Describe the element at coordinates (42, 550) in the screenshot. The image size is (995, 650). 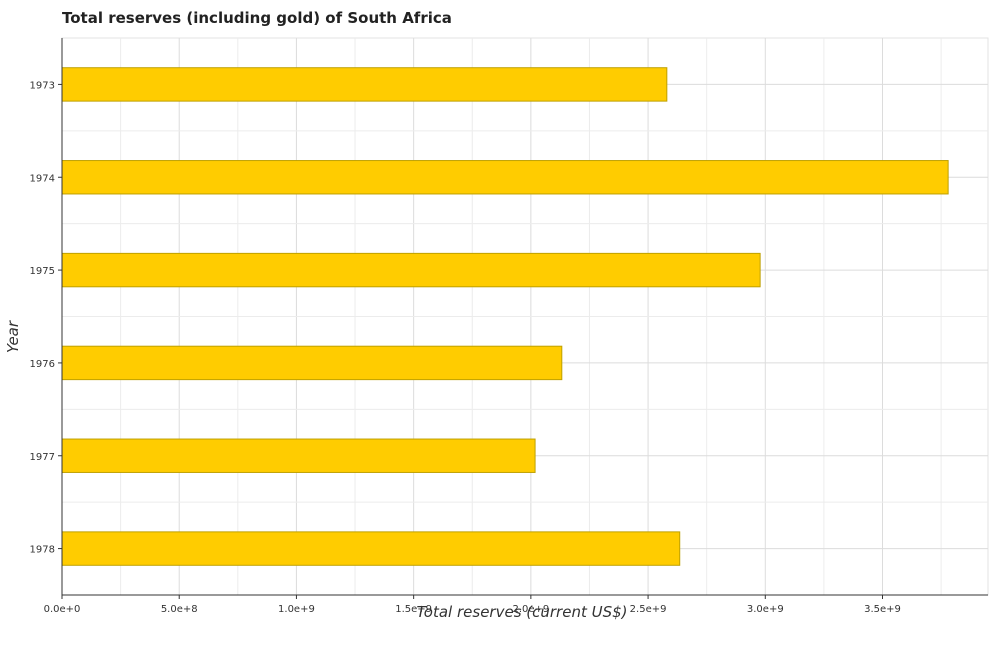
I see `y-tick-label: 1978` at that location.